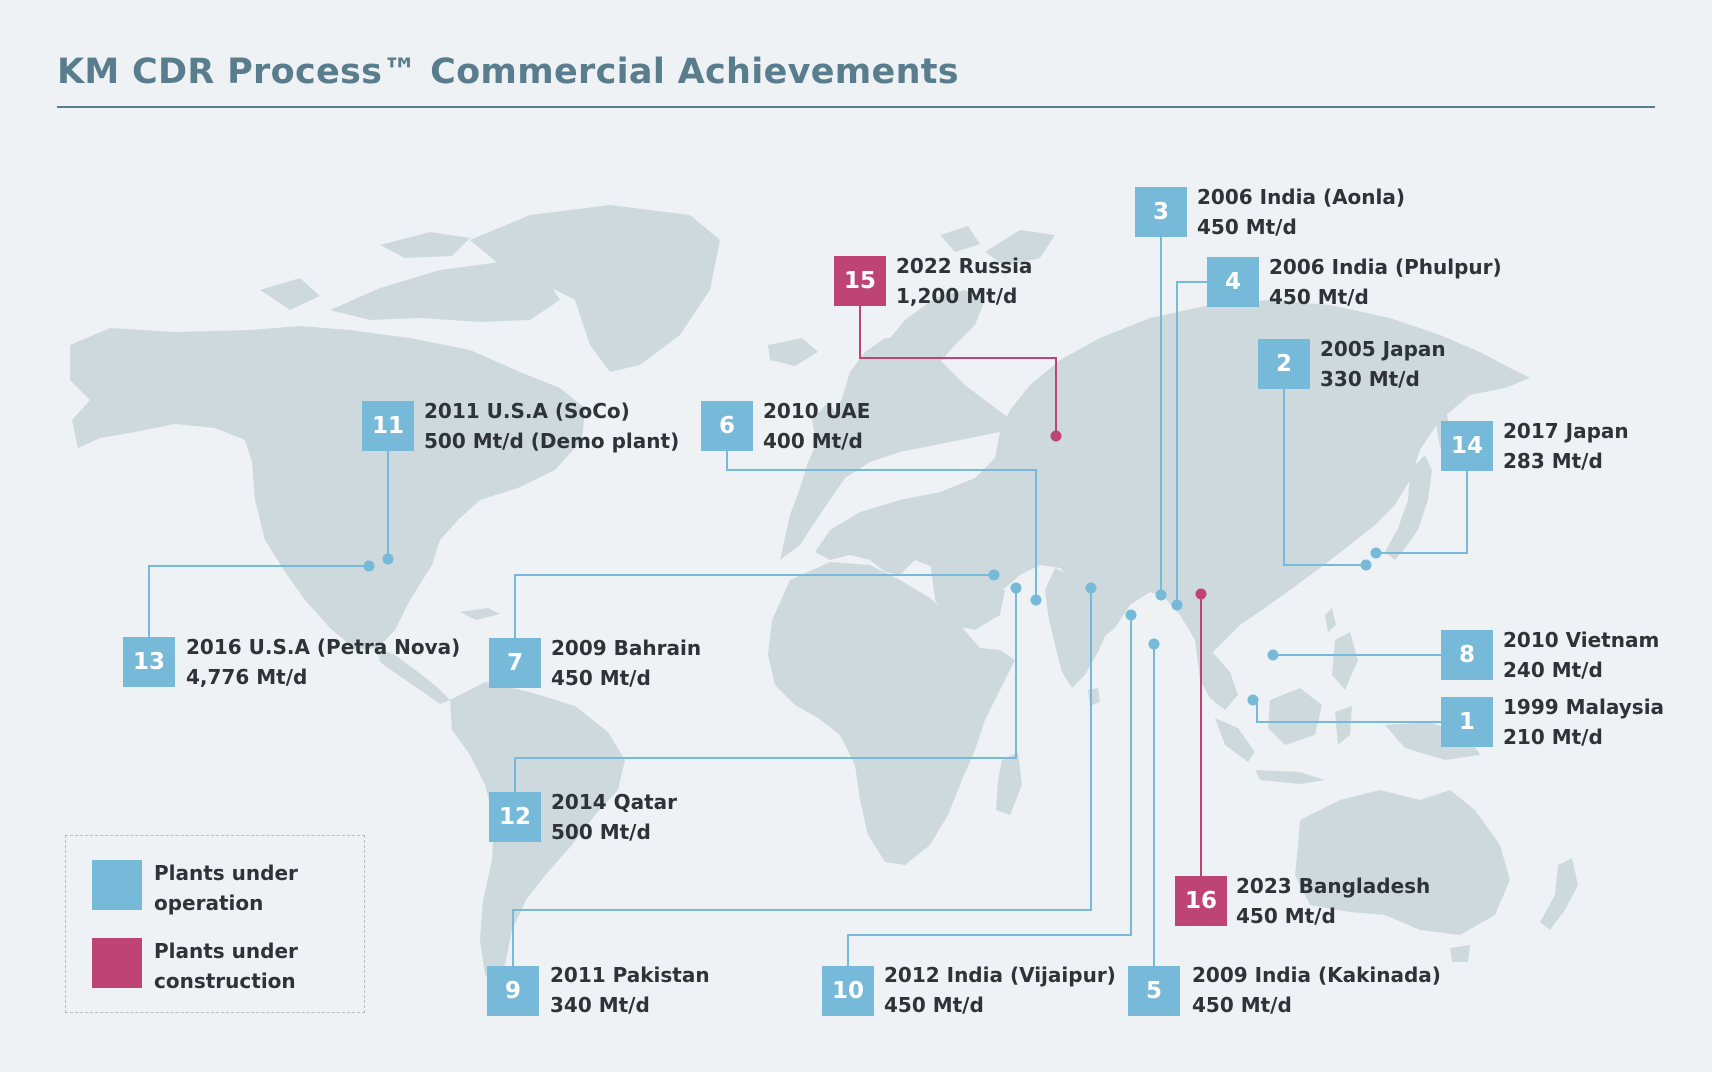 The width and height of the screenshot is (1712, 1072). Describe the element at coordinates (630, 990) in the screenshot. I see `plant-label-9: 2011 Pakistan 340 Mt/d` at that location.